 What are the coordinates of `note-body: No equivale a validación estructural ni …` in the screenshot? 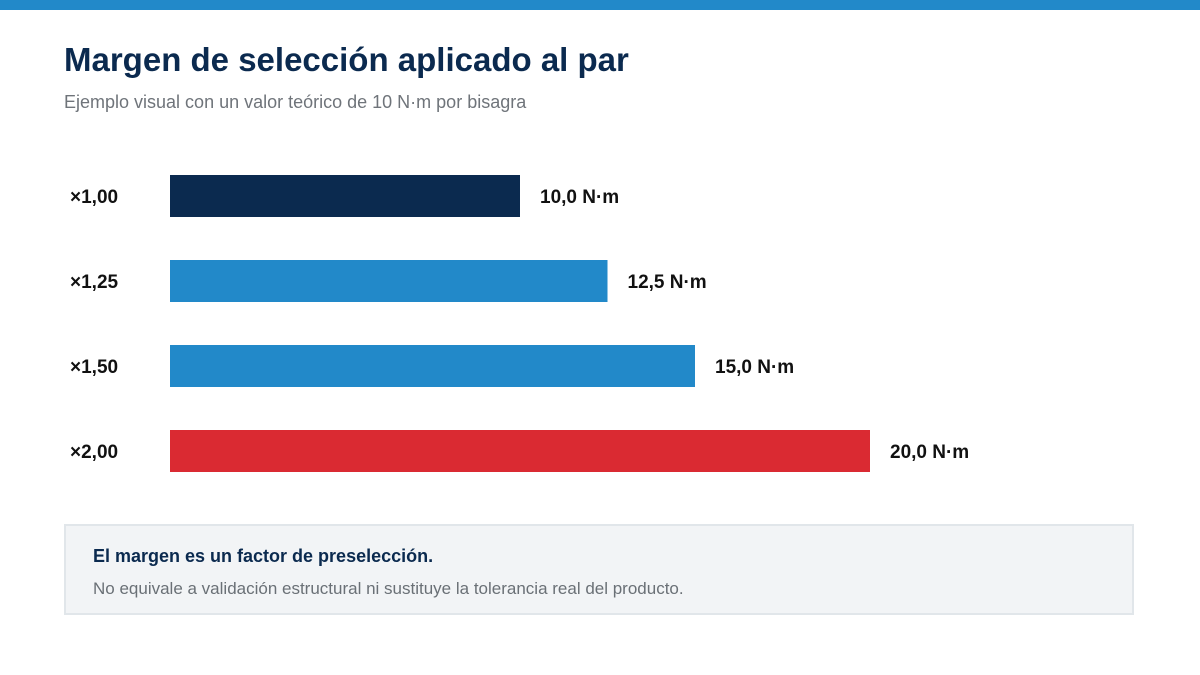 It's located at (388, 588).